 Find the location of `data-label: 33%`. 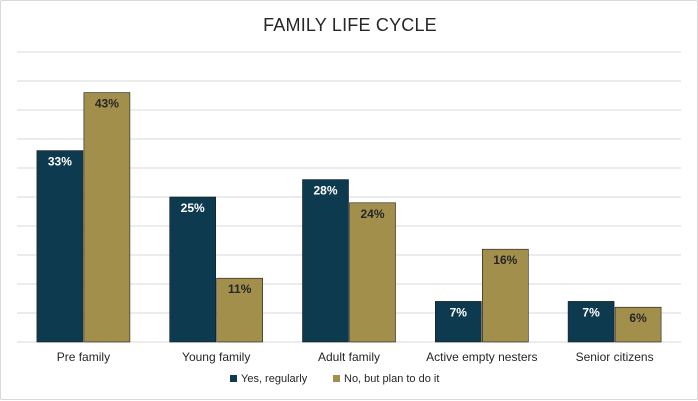

data-label: 33% is located at coordinates (60, 162).